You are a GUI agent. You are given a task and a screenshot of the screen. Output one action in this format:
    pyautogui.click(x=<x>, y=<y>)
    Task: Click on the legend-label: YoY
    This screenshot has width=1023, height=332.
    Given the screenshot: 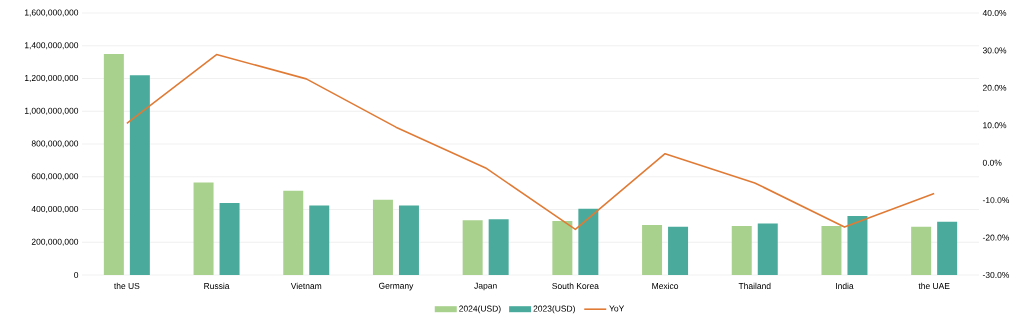 What is the action you would take?
    pyautogui.click(x=617, y=308)
    